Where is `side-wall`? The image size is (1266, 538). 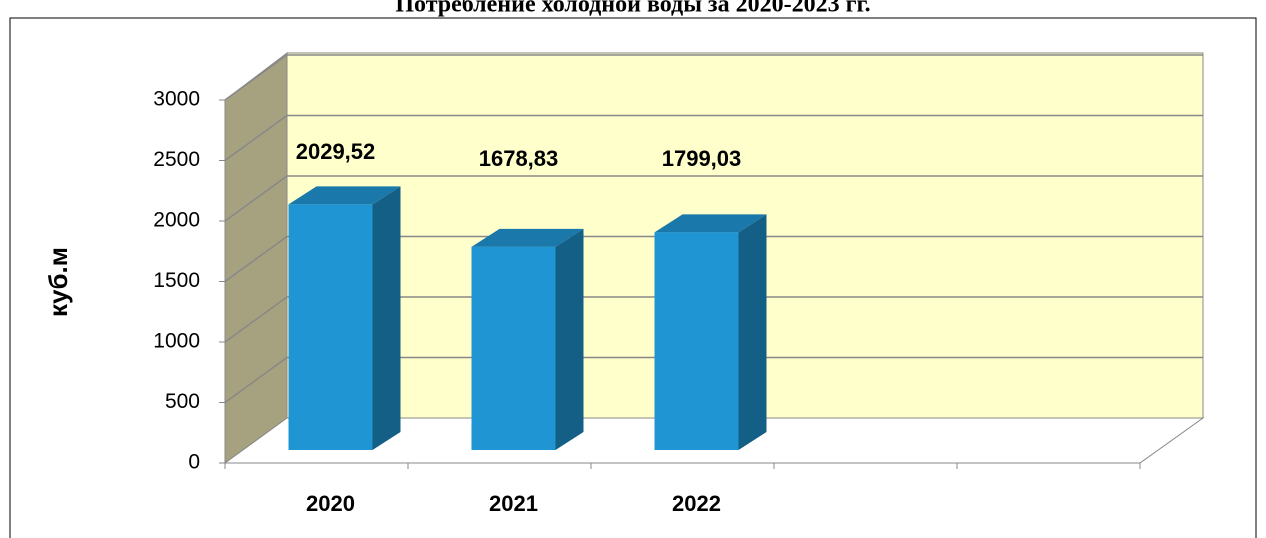
side-wall is located at coordinates (256, 257).